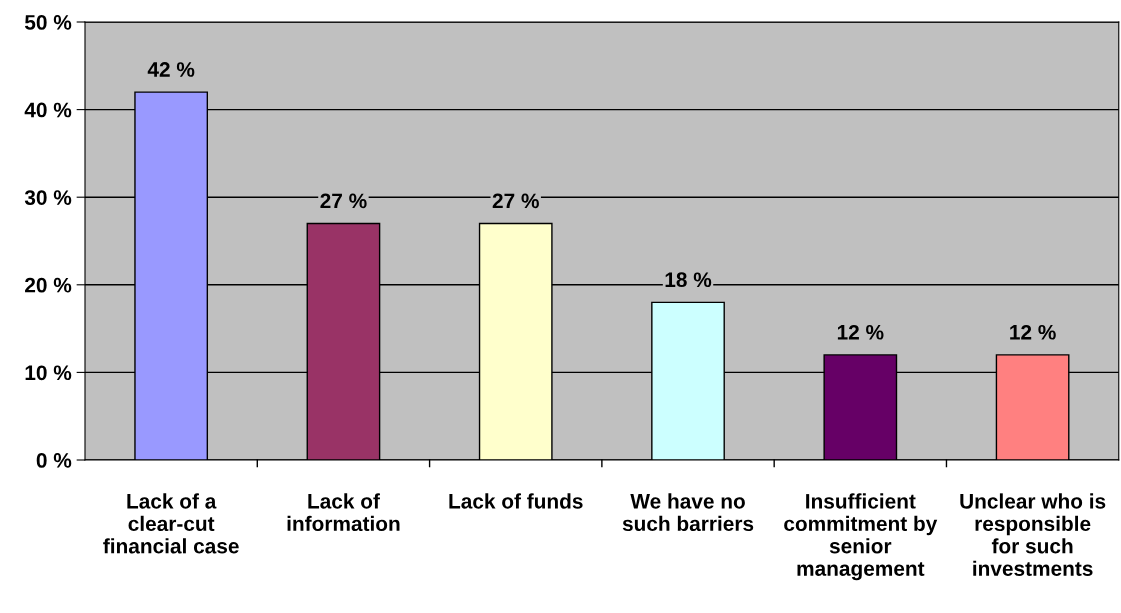  Describe the element at coordinates (861, 537) in the screenshot. I see `x-tick-label: Insufficient commitment by senior management` at that location.